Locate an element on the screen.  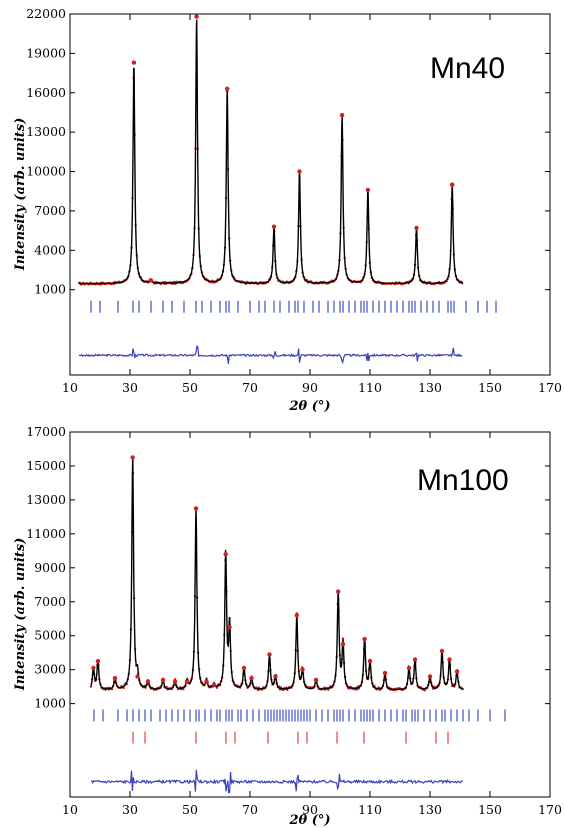
y-tick-label: 22000 is located at coordinates (46, 13).